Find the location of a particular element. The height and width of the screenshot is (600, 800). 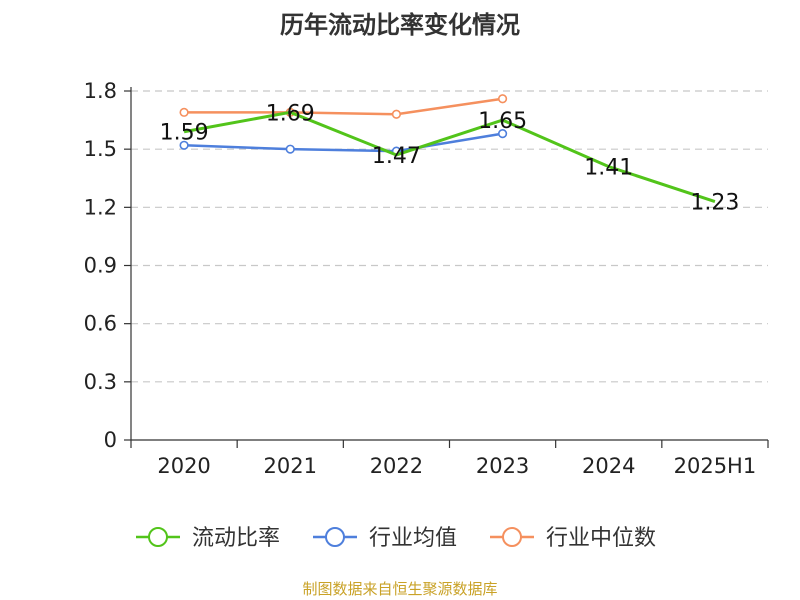

series-lines is located at coordinates (447, 148).